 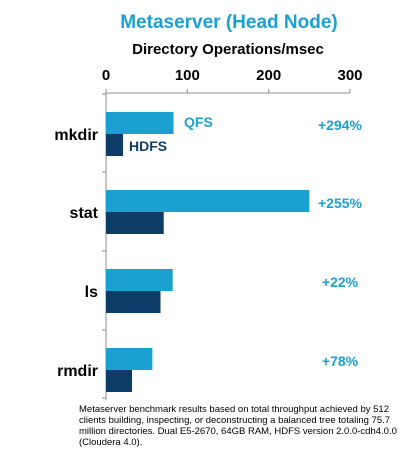 I want to click on x-tick-label: 300, so click(x=349, y=75).